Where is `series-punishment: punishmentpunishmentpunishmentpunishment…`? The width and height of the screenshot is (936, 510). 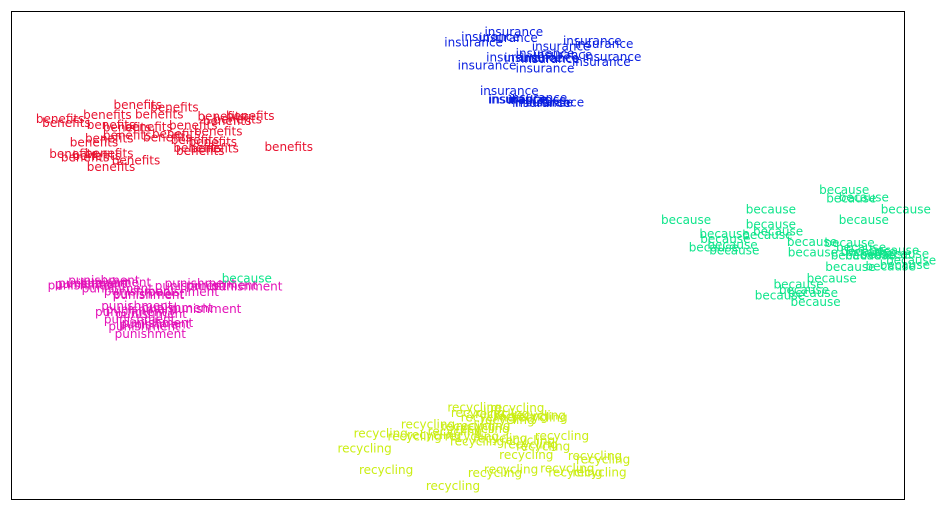 series-punishment: punishmentpunishmentpunishmentpunishment… is located at coordinates (165, 307).